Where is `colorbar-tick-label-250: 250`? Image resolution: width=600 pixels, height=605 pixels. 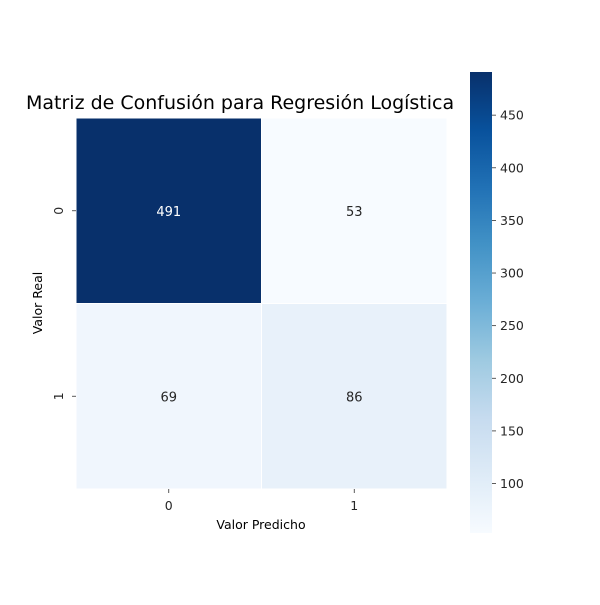 colorbar-tick-label-250: 250 is located at coordinates (512, 325).